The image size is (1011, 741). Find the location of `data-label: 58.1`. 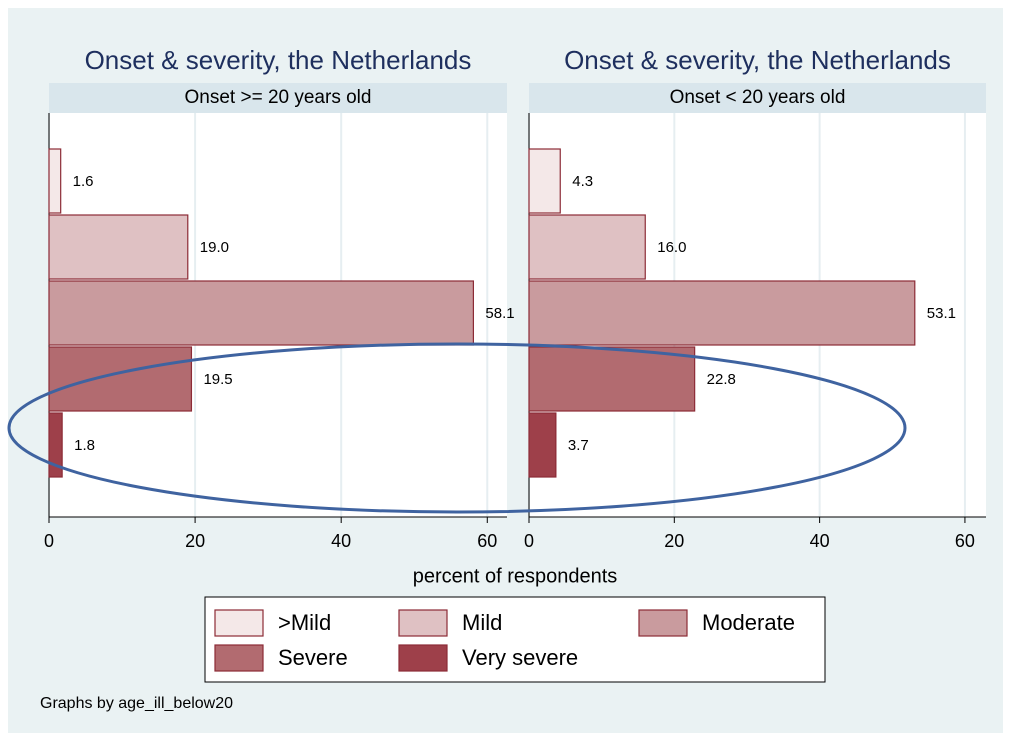

data-label: 58.1 is located at coordinates (499, 313).